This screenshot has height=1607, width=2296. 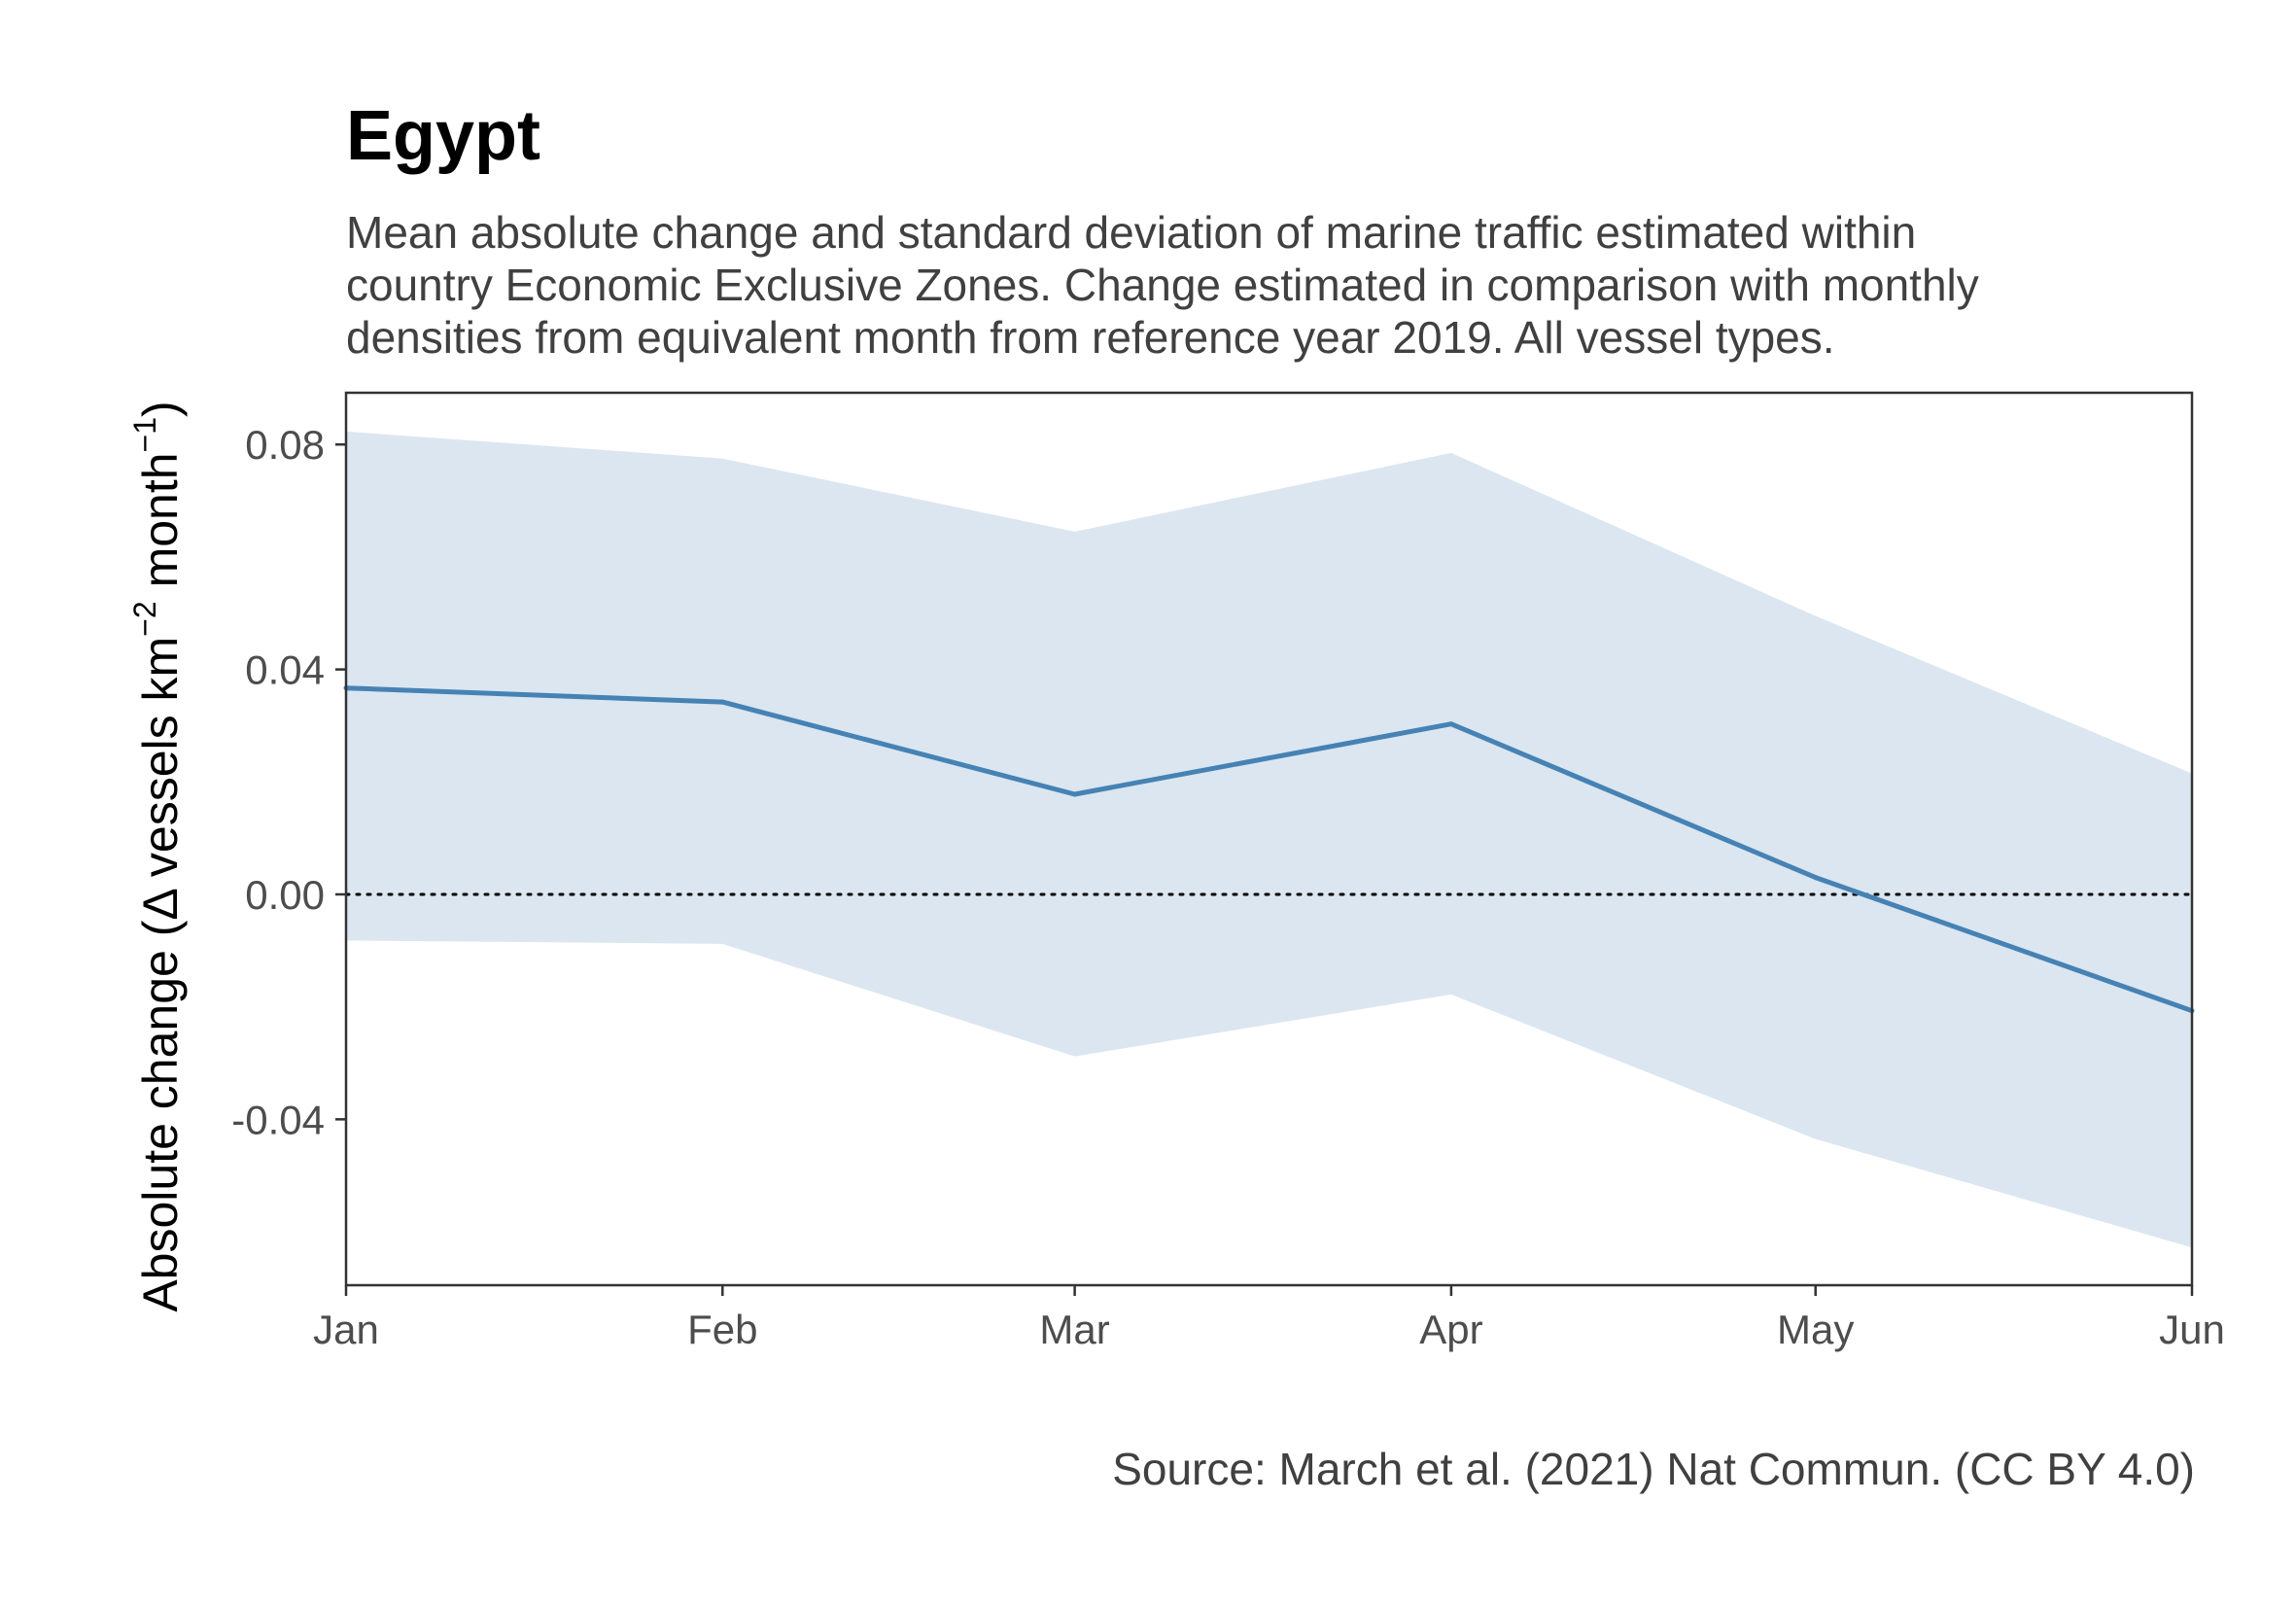 What do you see at coordinates (1269, 1318) in the screenshot?
I see `x-axis: Jan Feb Mar Apr May Jun` at bounding box center [1269, 1318].